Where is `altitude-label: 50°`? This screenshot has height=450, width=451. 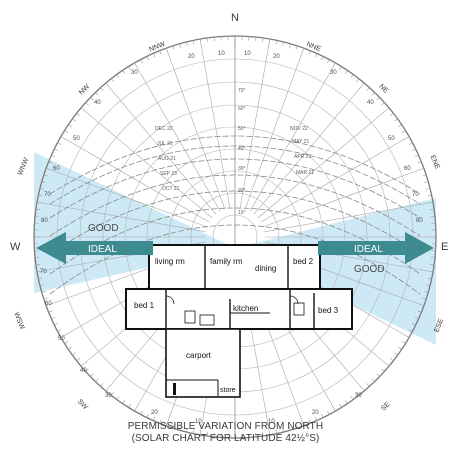 altitude-label: 50° is located at coordinates (242, 129).